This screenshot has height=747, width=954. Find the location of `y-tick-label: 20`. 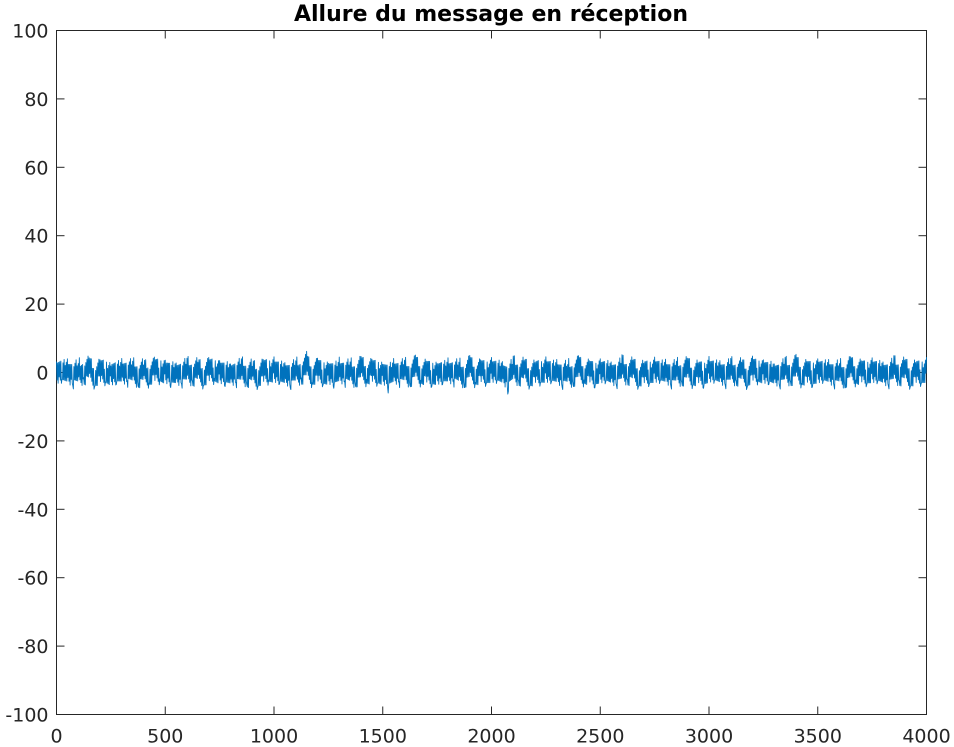

y-tick-label: 20 is located at coordinates (36, 305).